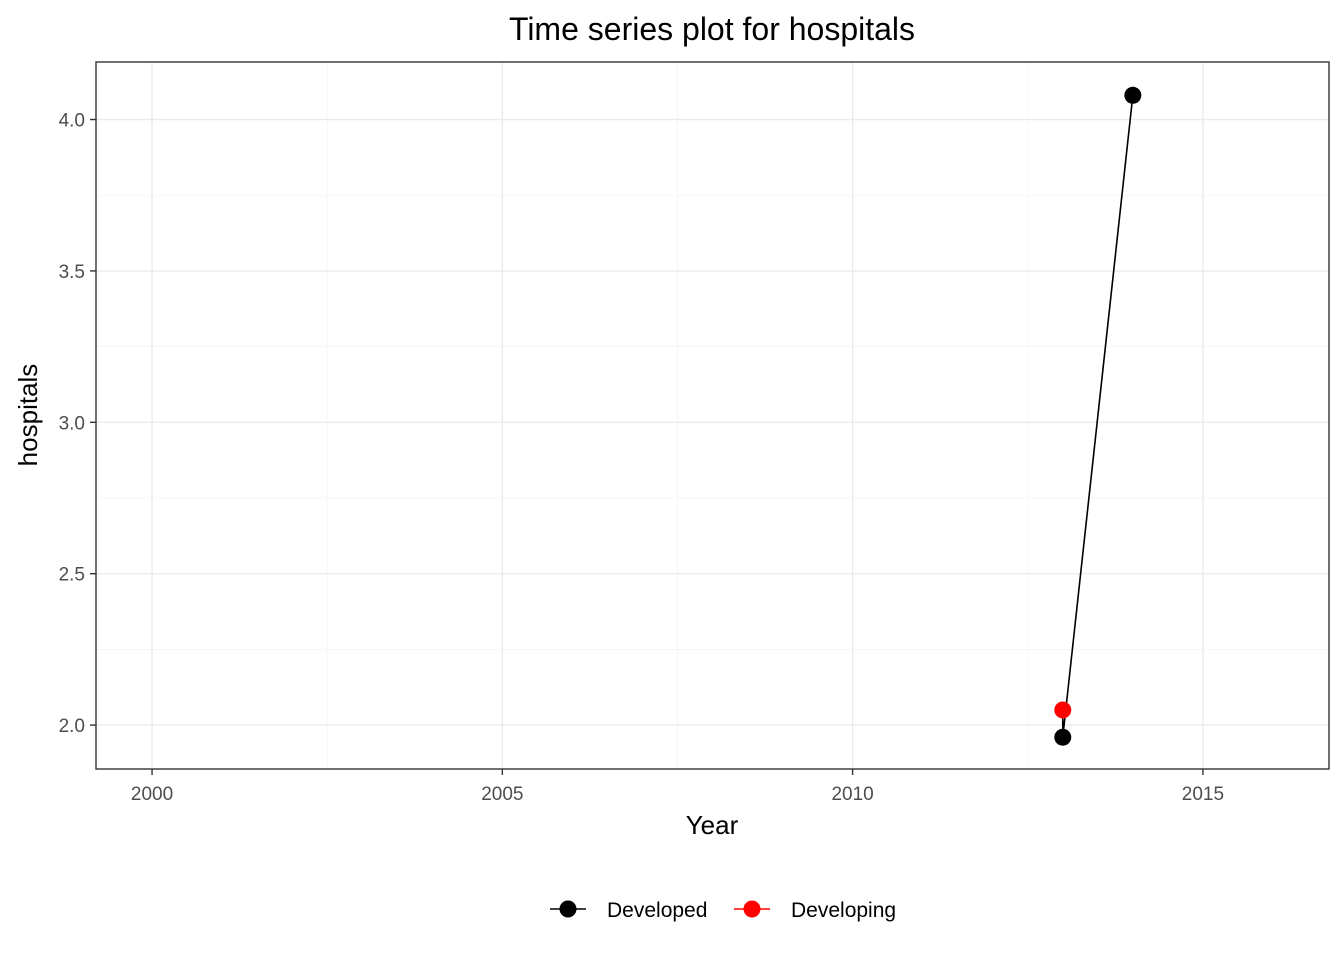 The image size is (1344, 960). Describe the element at coordinates (843, 910) in the screenshot. I see `legend-label-developing: Developing` at that location.